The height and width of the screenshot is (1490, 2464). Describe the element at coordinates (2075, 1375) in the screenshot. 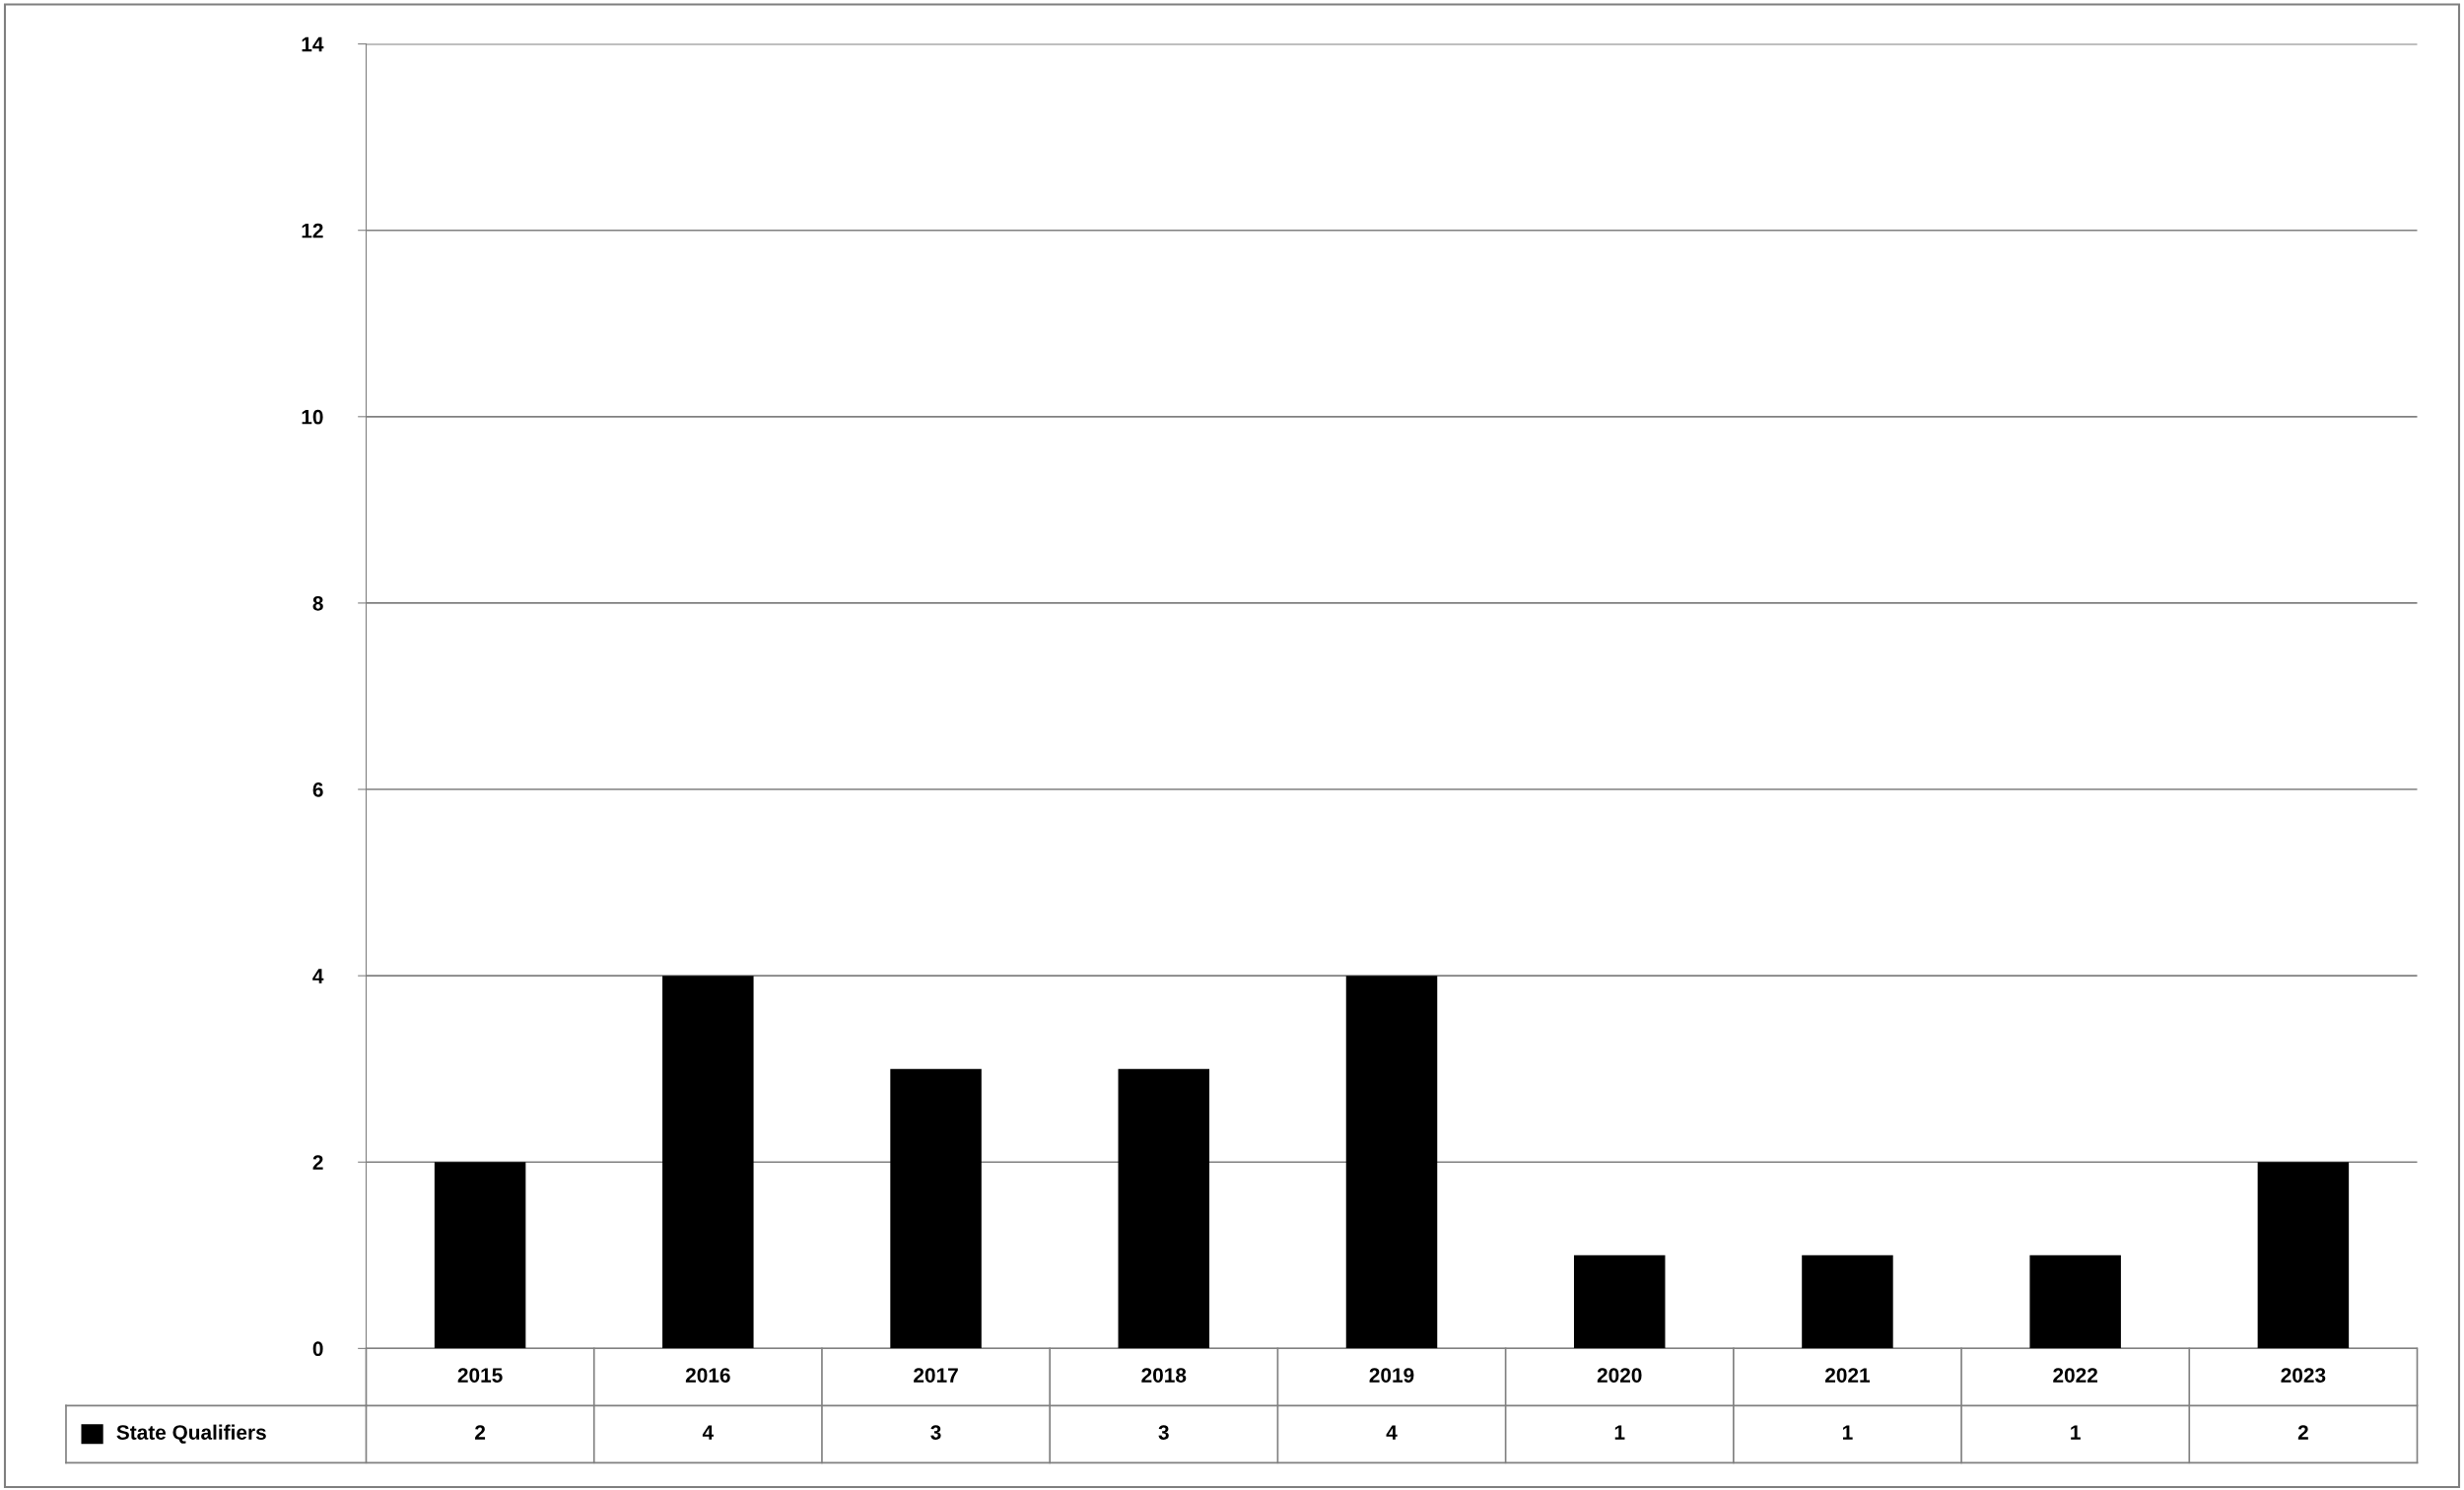

I see `x-tick-label: 2022` at that location.